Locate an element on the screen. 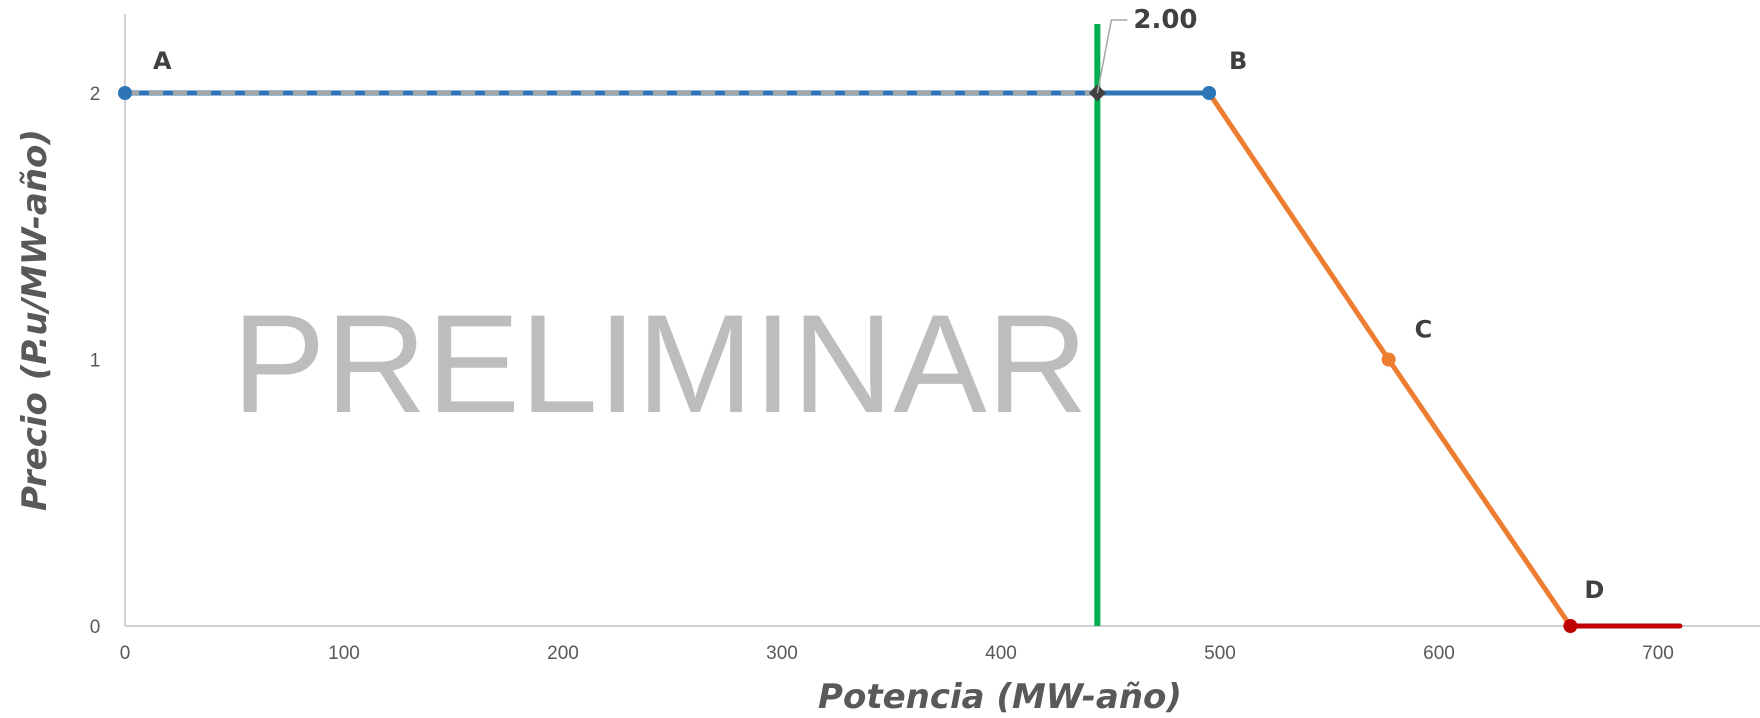 The image size is (1760, 718). point-a-marker is located at coordinates (125, 93).